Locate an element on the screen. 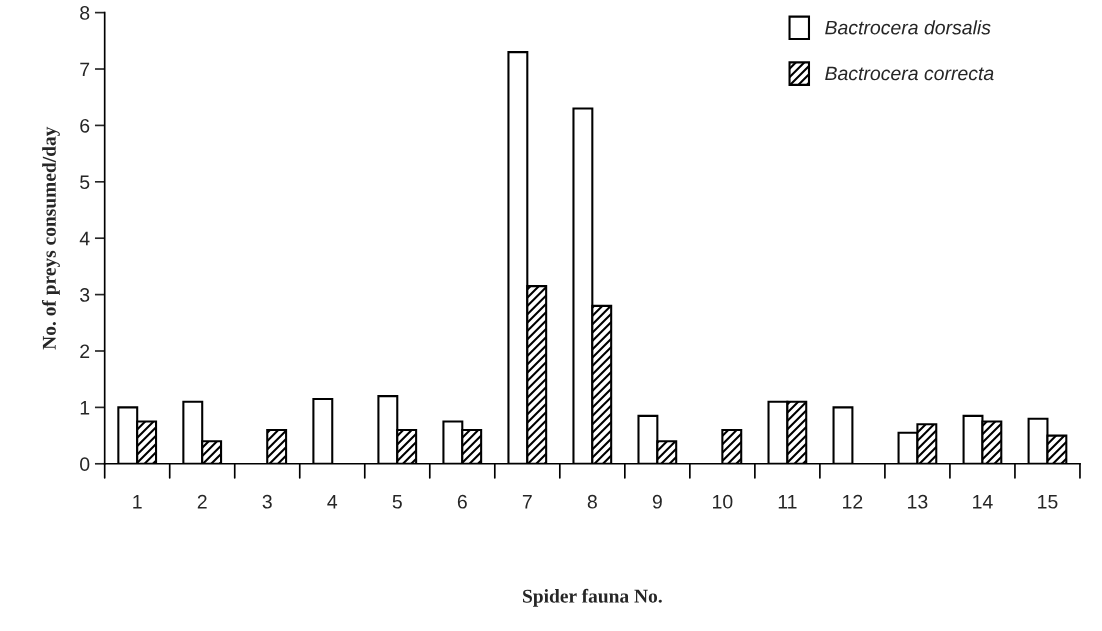 Image resolution: width=1102 pixels, height=631 pixels. y-tick-label: 1 is located at coordinates (85, 408).